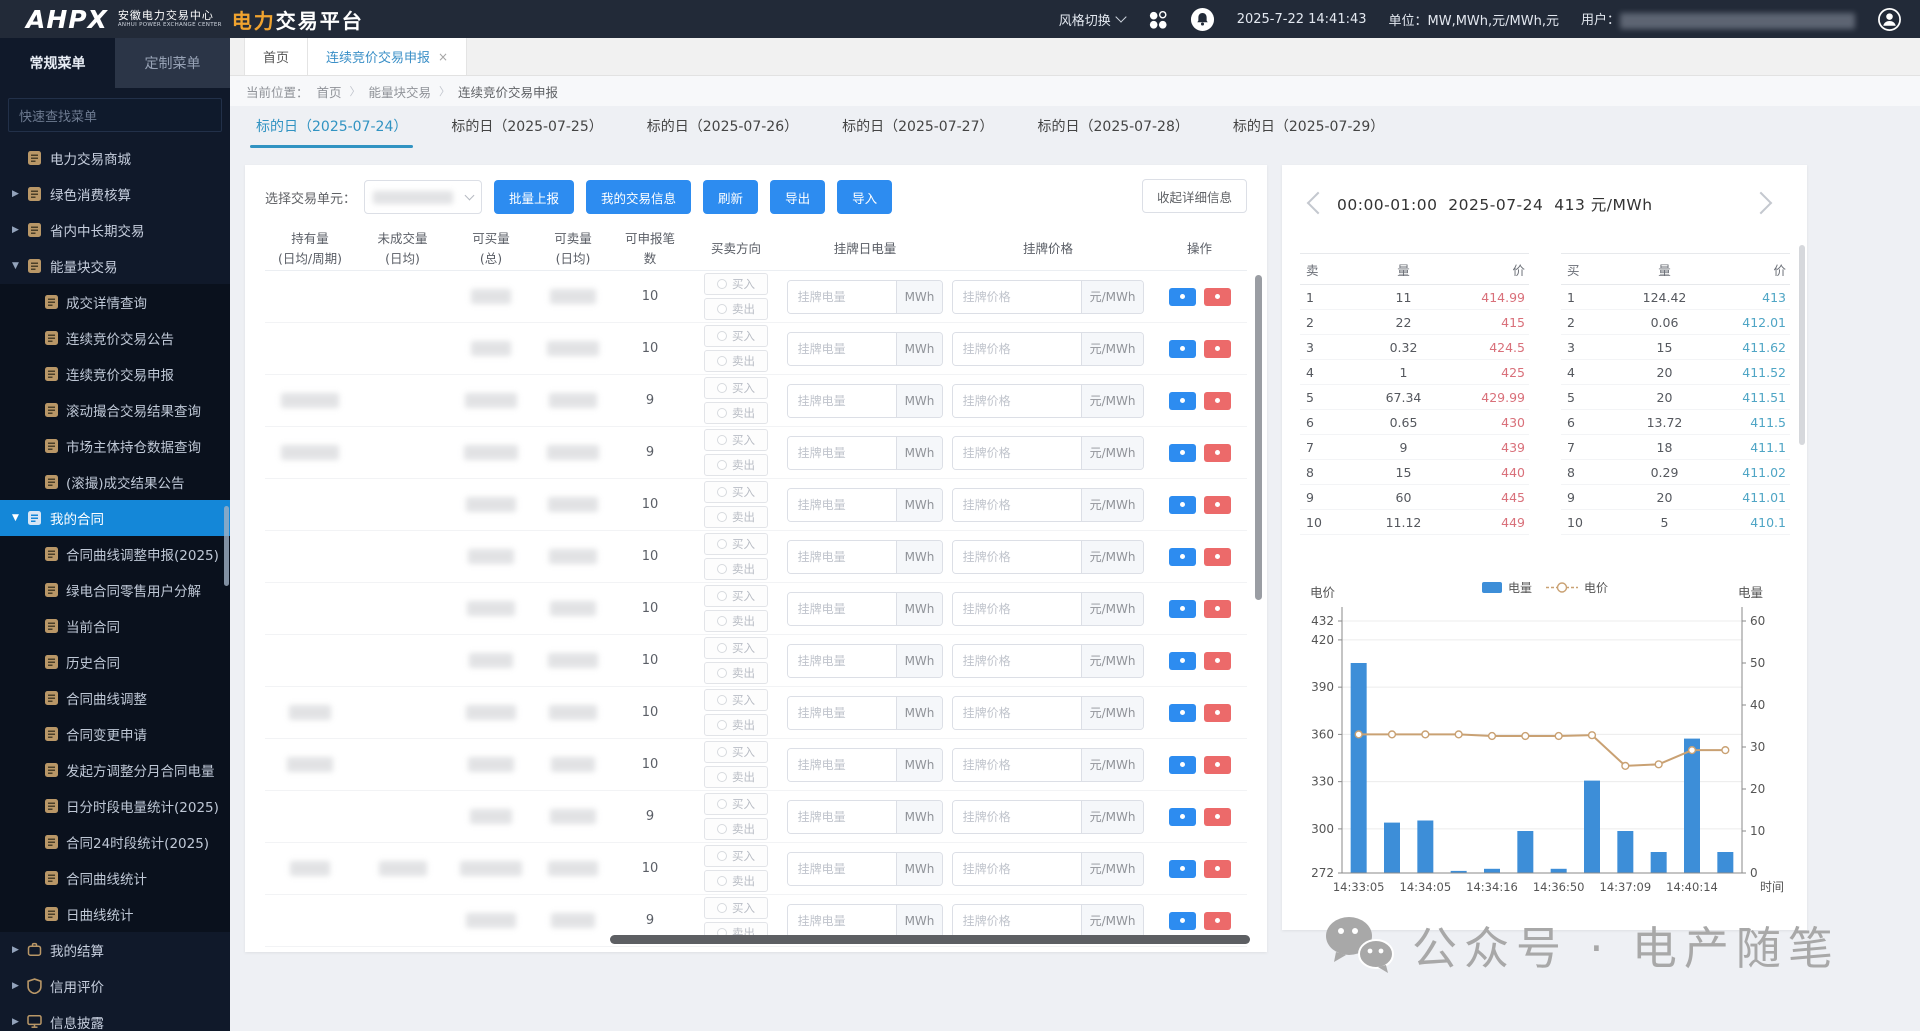 Image resolution: width=1920 pixels, height=1031 pixels. I want to click on sidebar-item: 合同曲线调整, so click(115, 698).